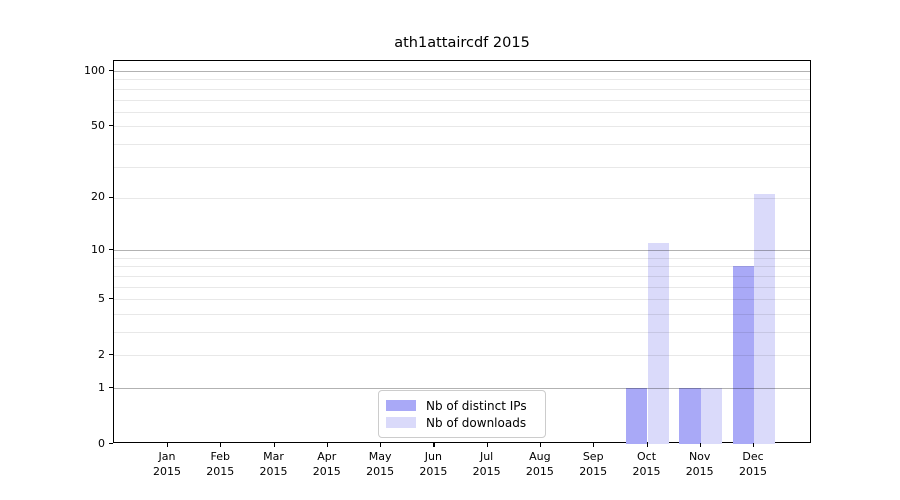 This screenshot has height=500, width=900. Describe the element at coordinates (646, 464) in the screenshot. I see `x-tick-label-oct: Oct 2015` at that location.